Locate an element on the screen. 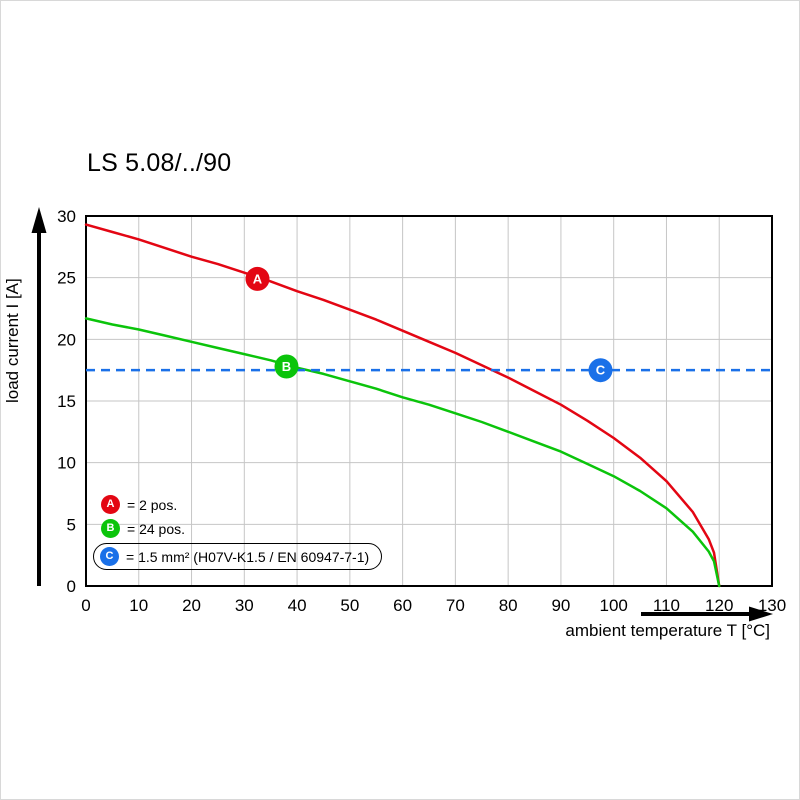  legend-item-A: A = 2 pos. is located at coordinates (135, 504).